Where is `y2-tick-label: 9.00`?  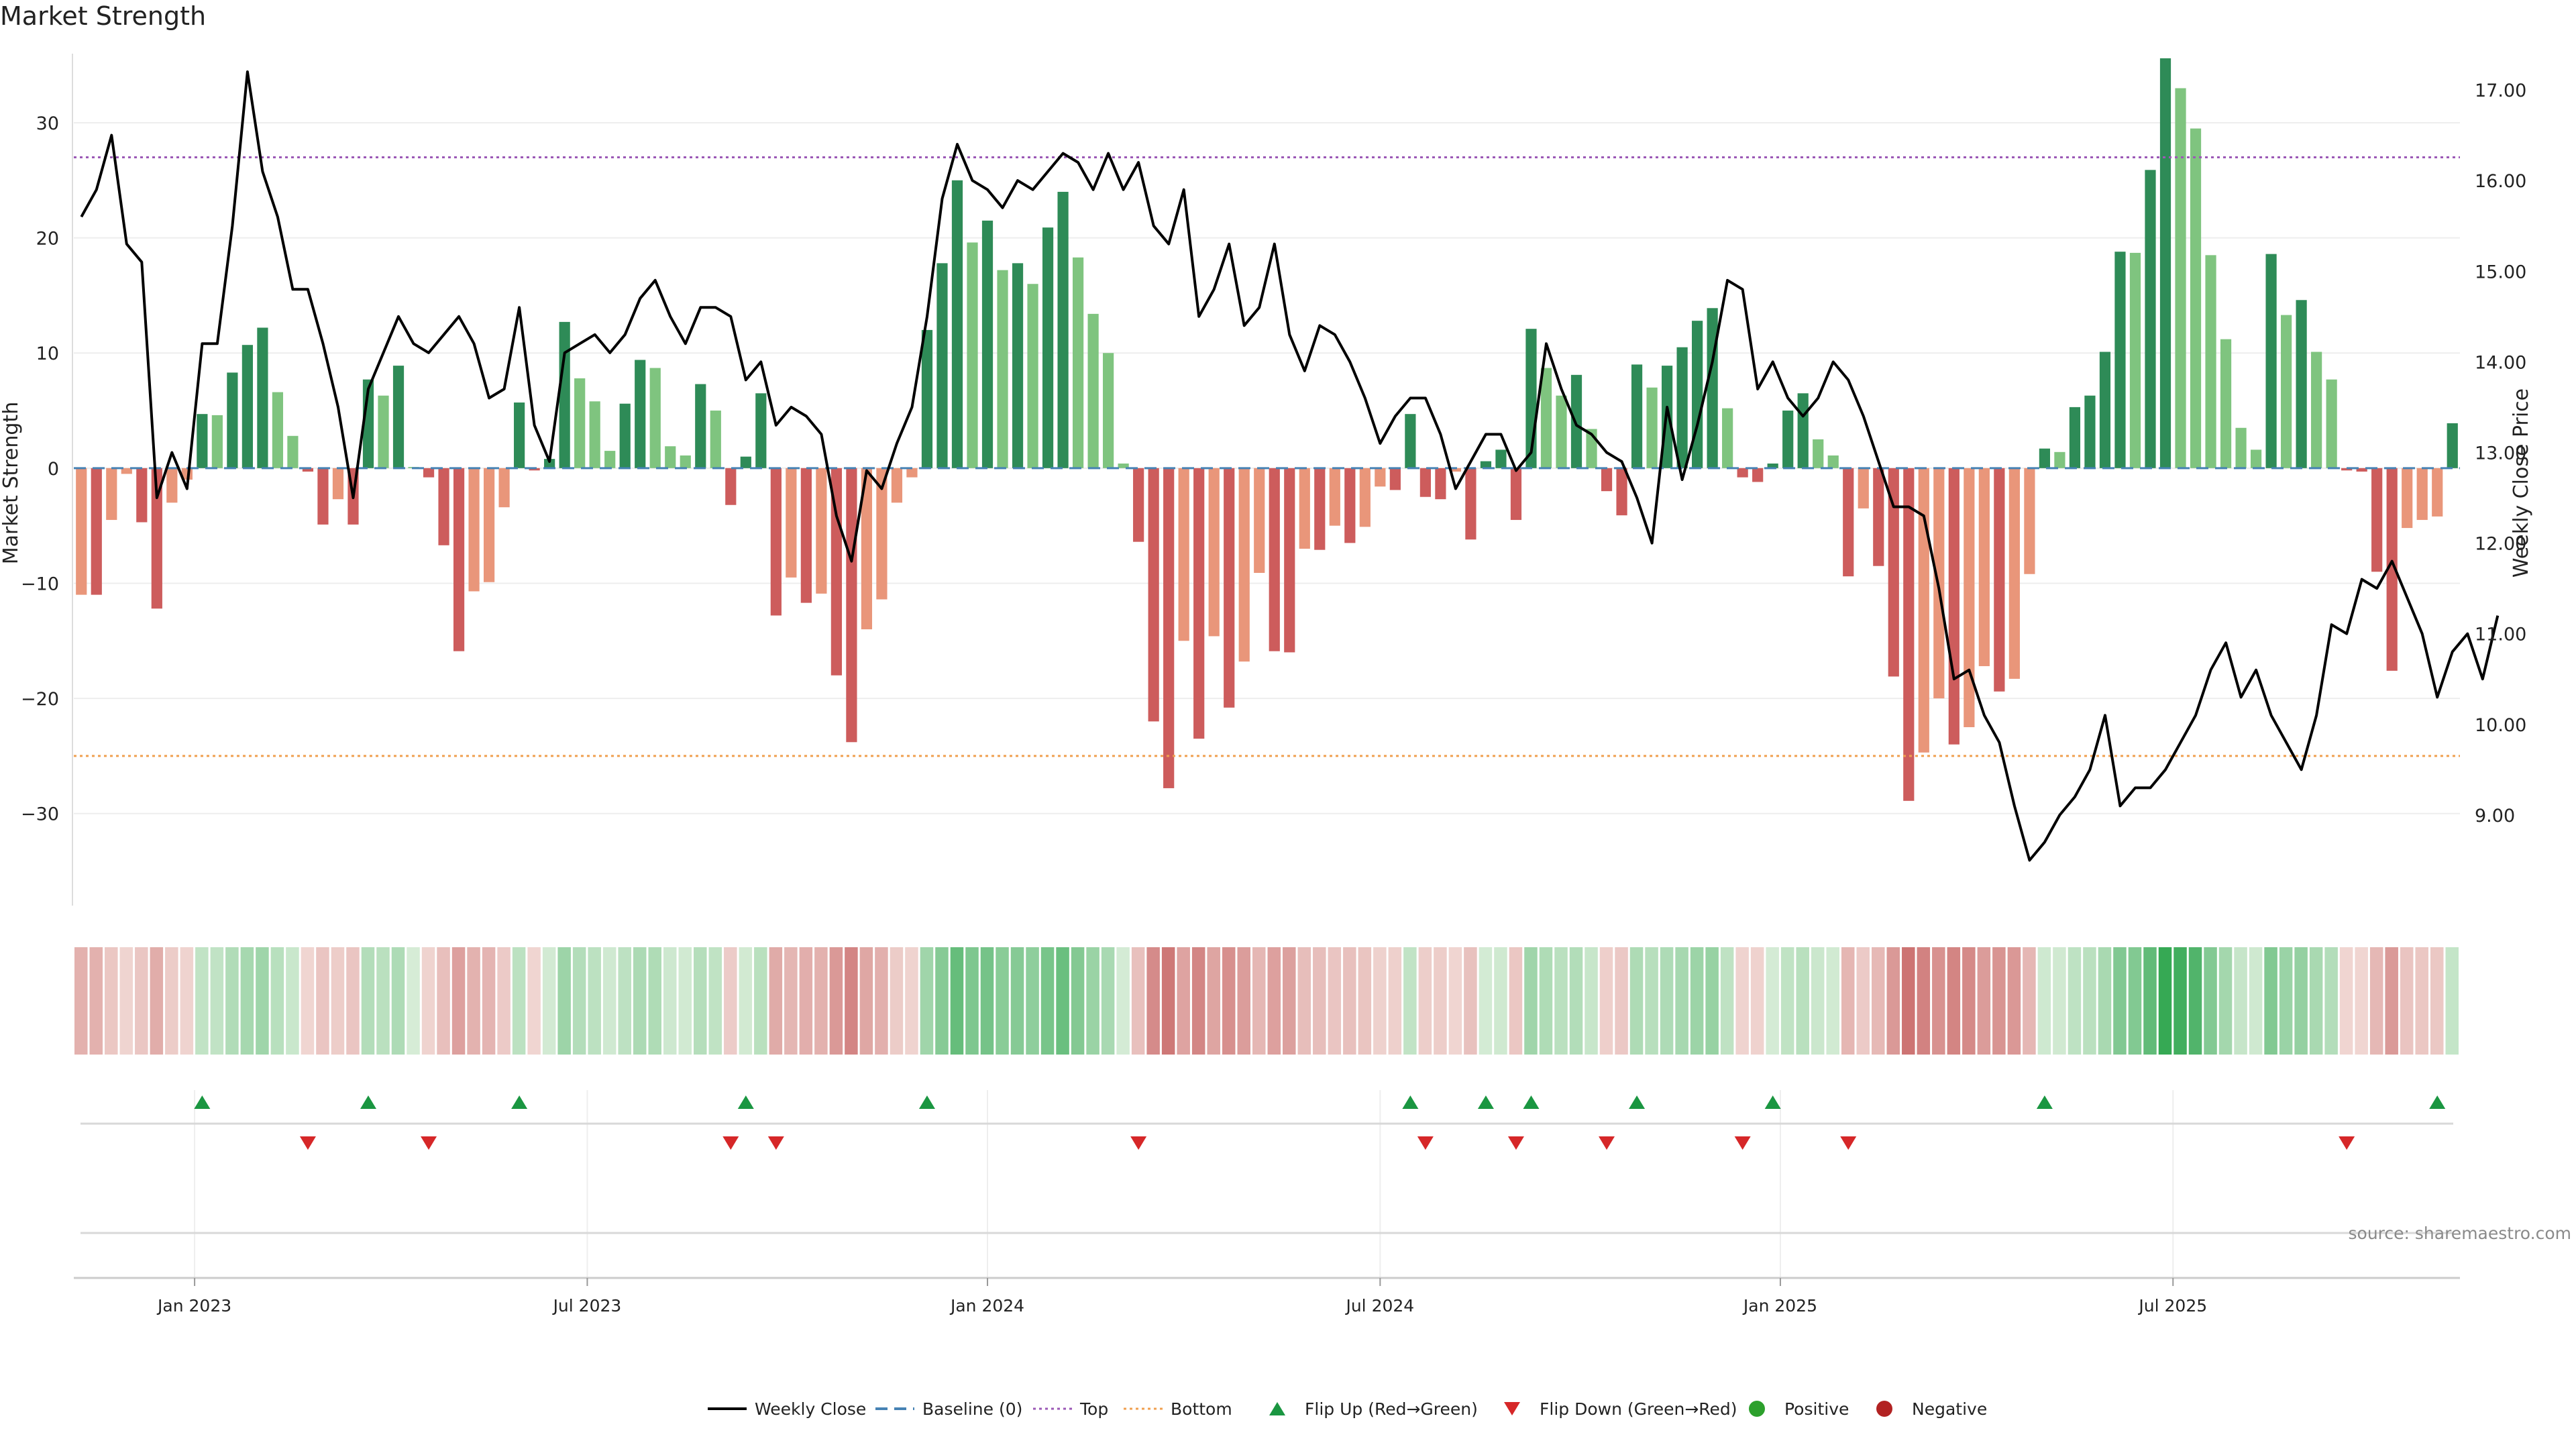
y2-tick-label: 9.00 is located at coordinates (2495, 816).